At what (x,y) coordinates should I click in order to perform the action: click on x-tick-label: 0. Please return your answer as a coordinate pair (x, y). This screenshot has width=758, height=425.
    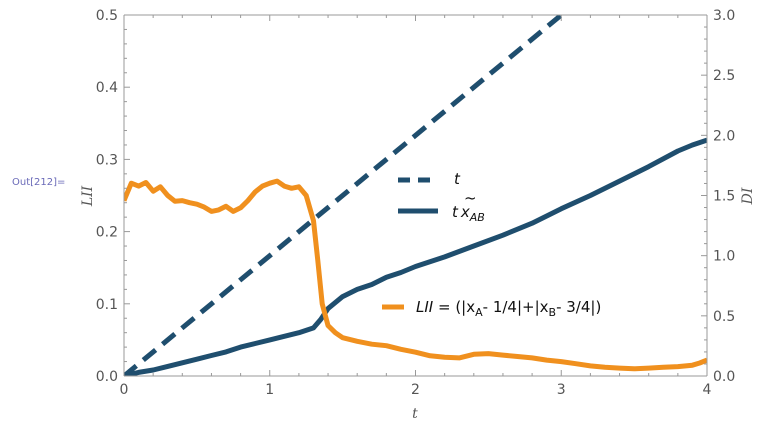
    Looking at the image, I should click on (124, 390).